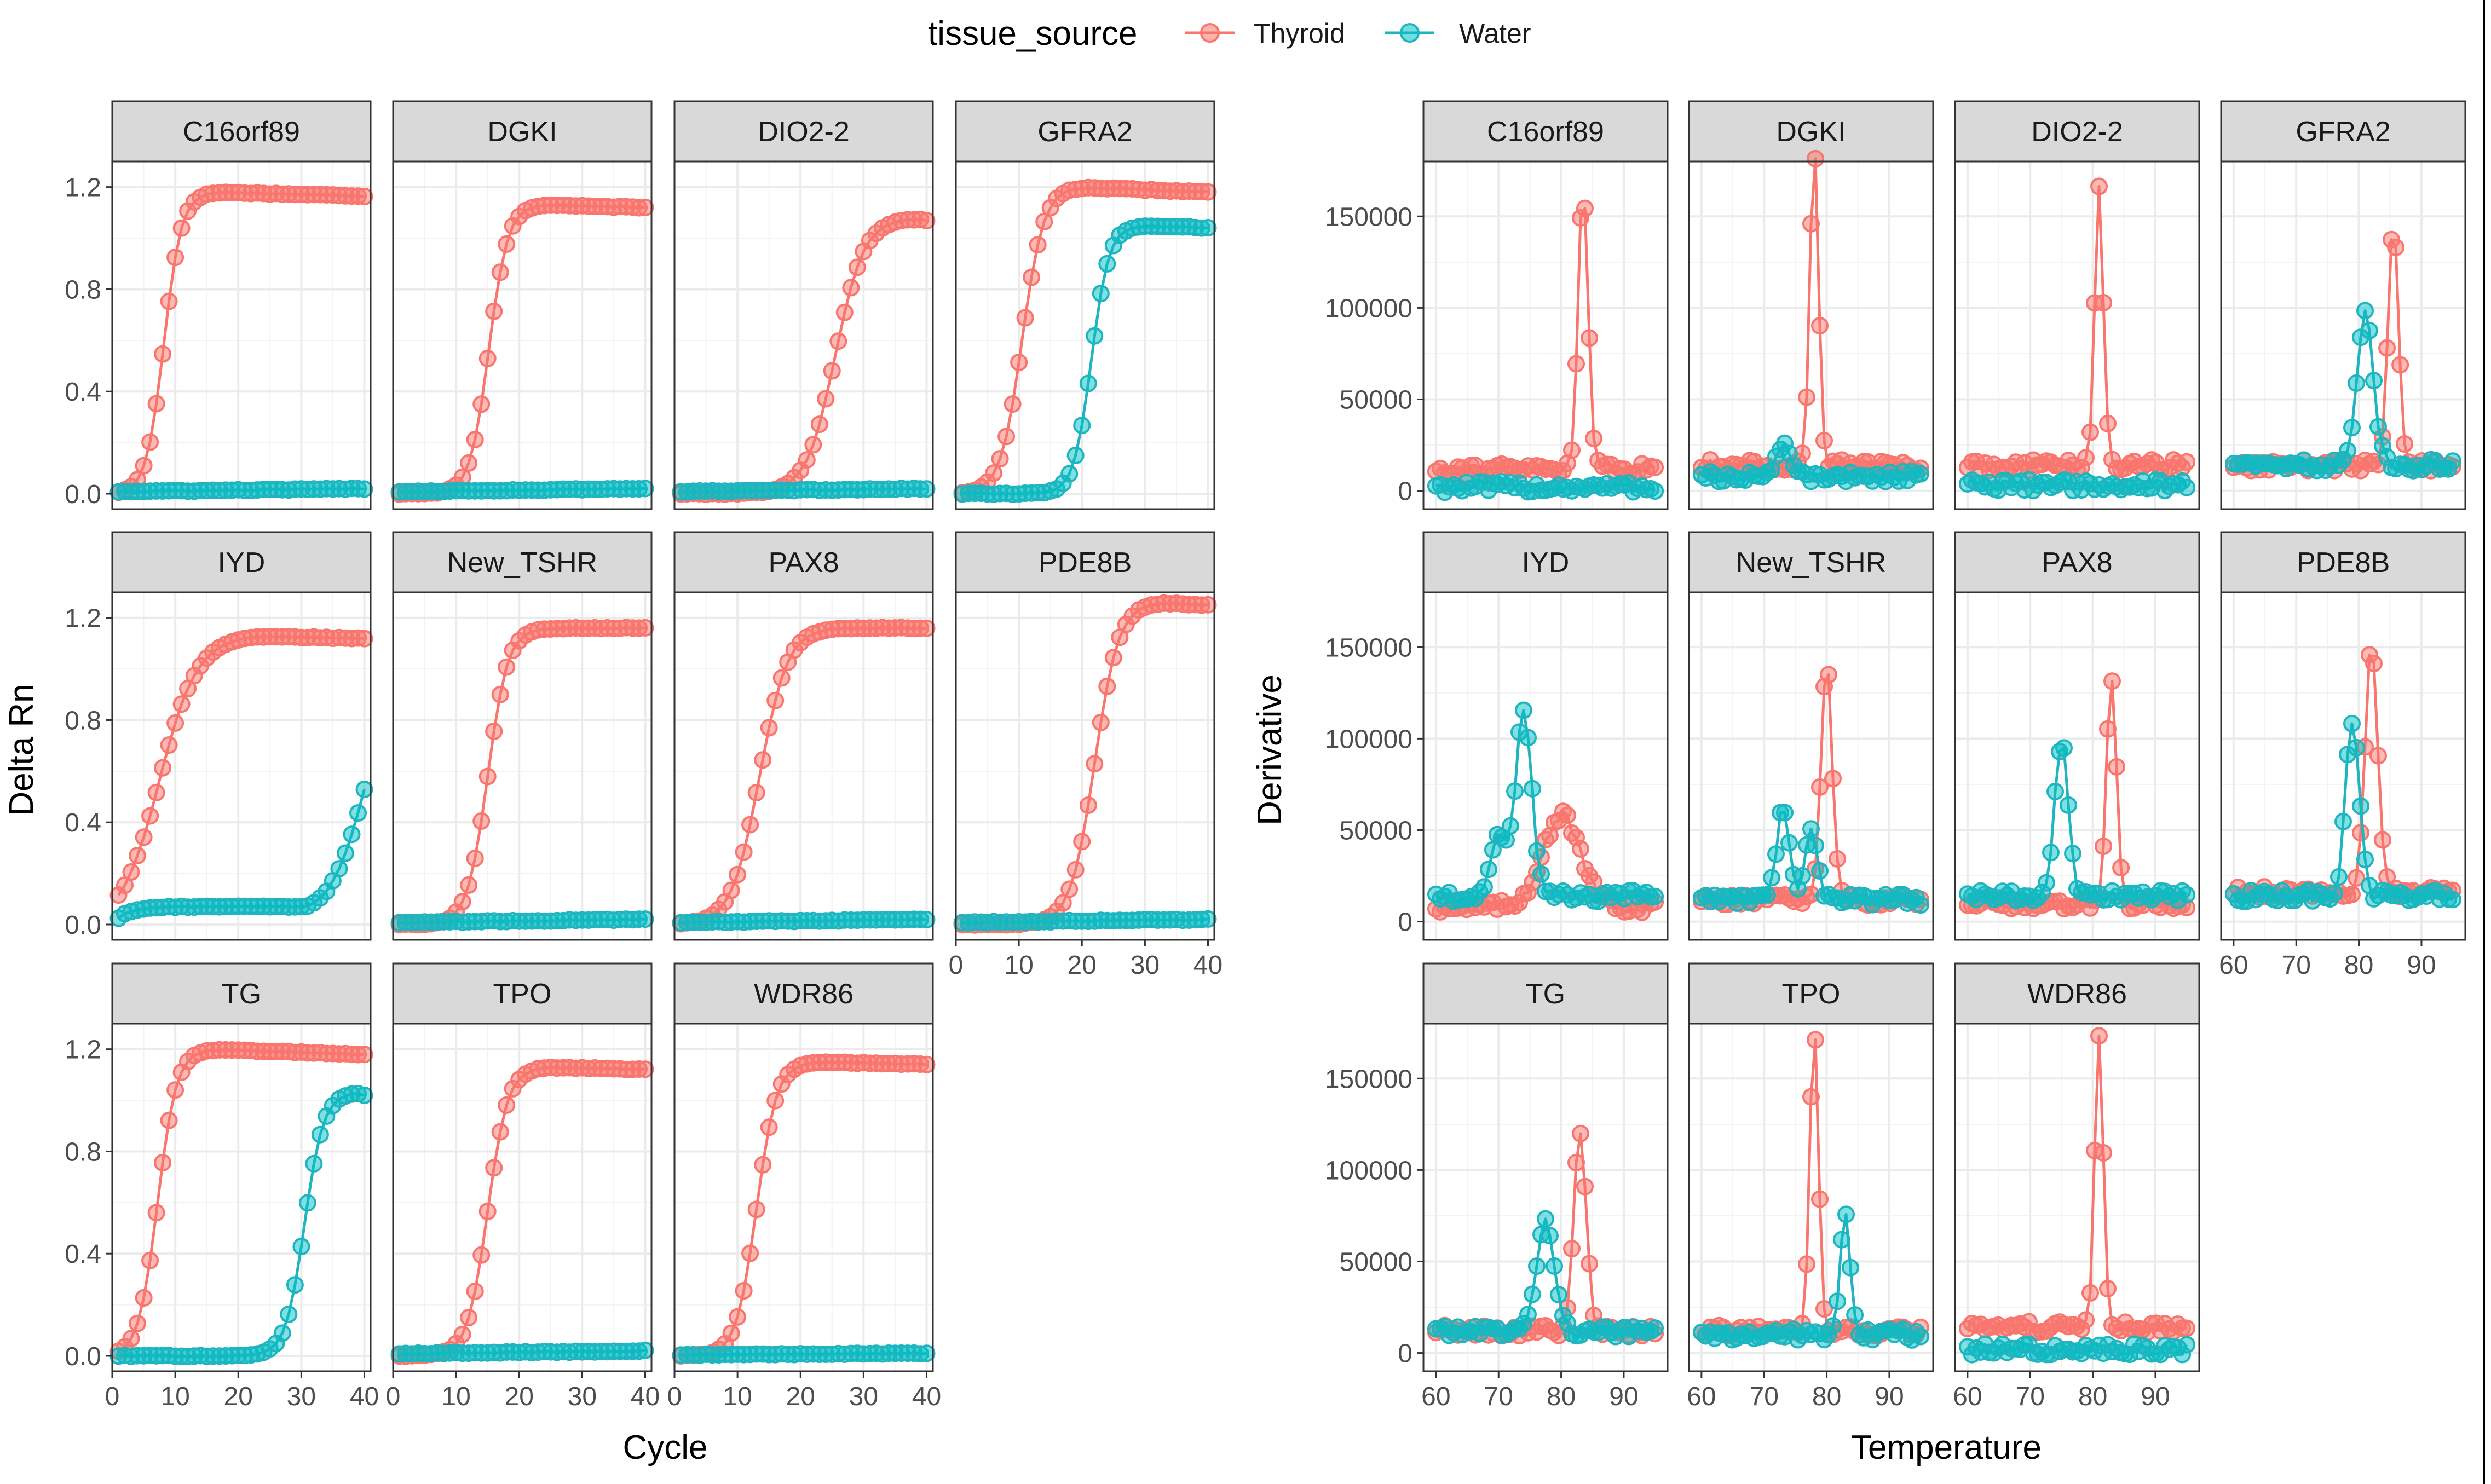 The height and width of the screenshot is (1484, 2491). I want to click on y-tick-label: 0, so click(1405, 1353).